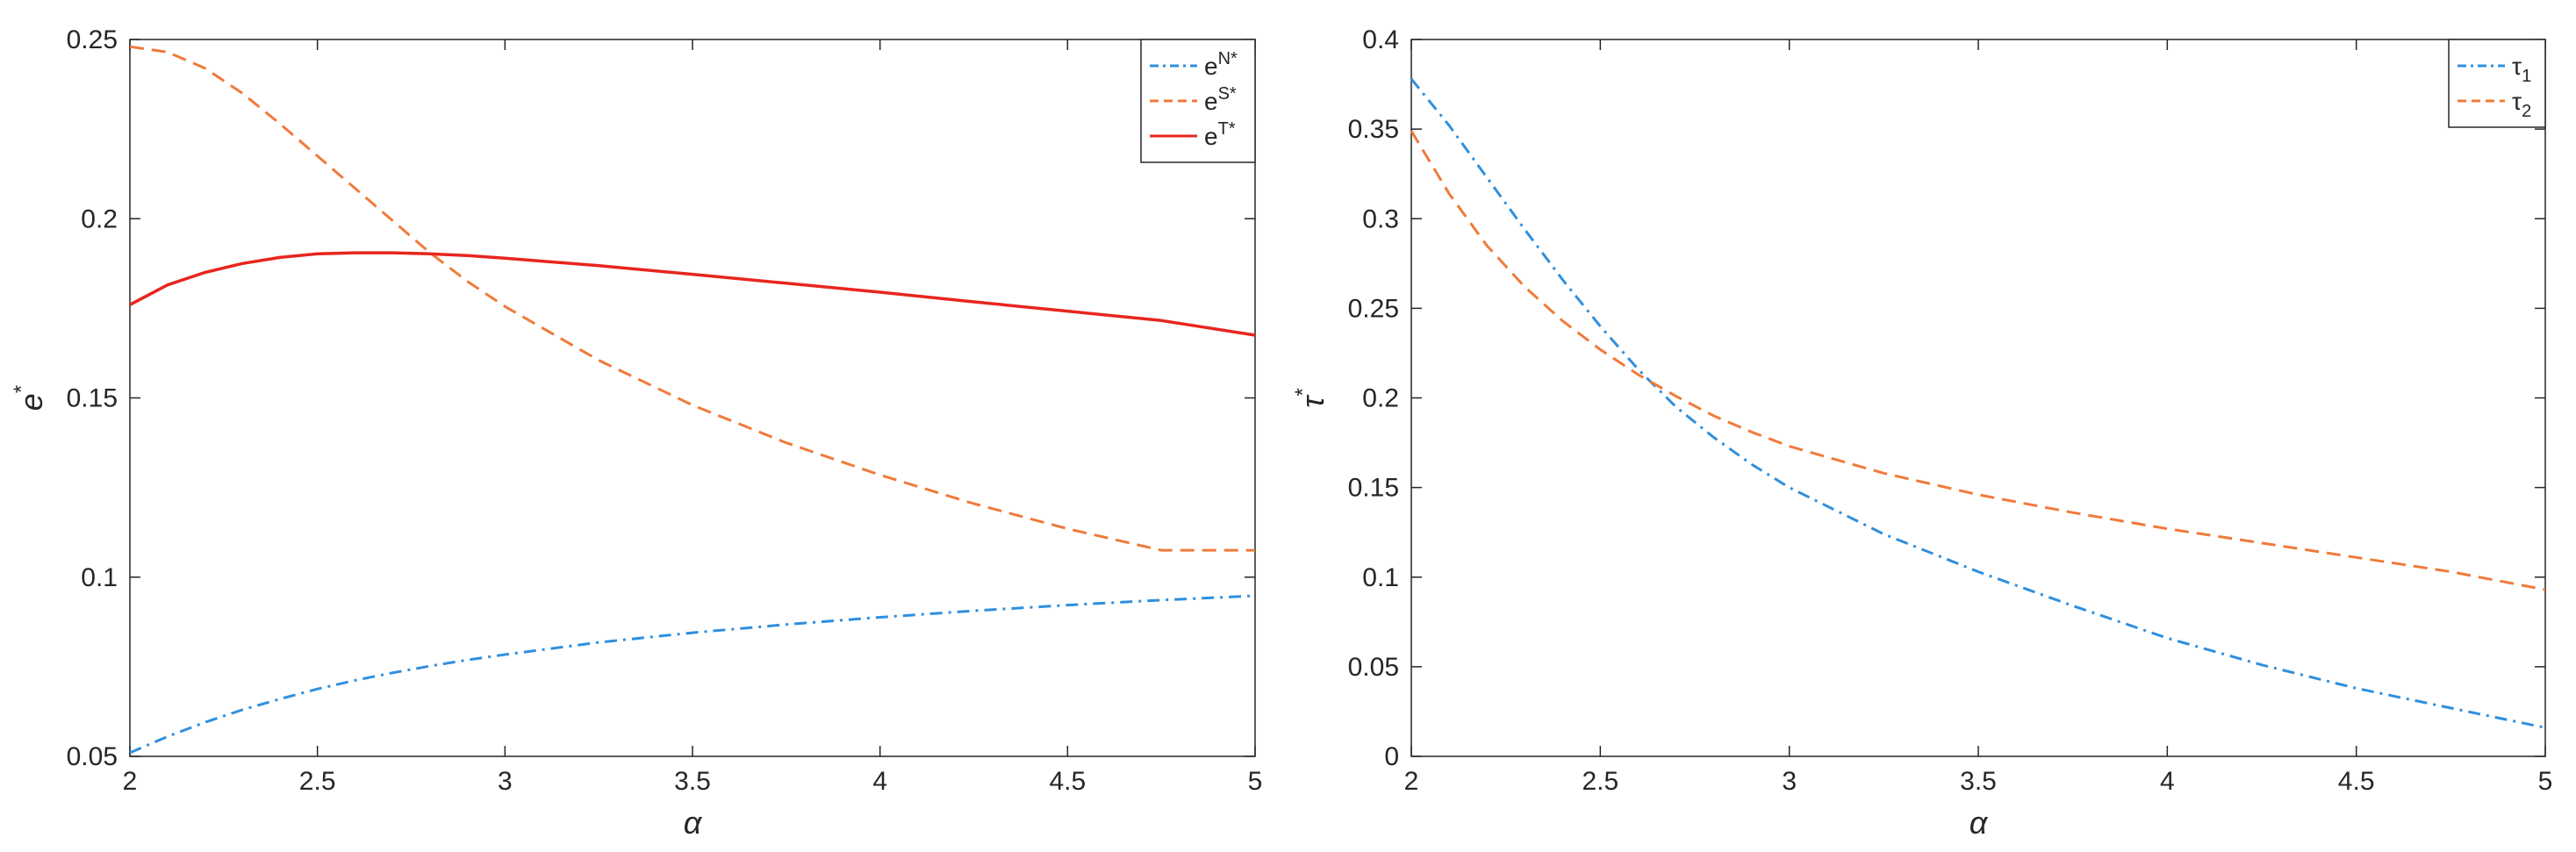 The image size is (2576, 852). I want to click on legend-entry-subscript: 2, so click(2527, 111).